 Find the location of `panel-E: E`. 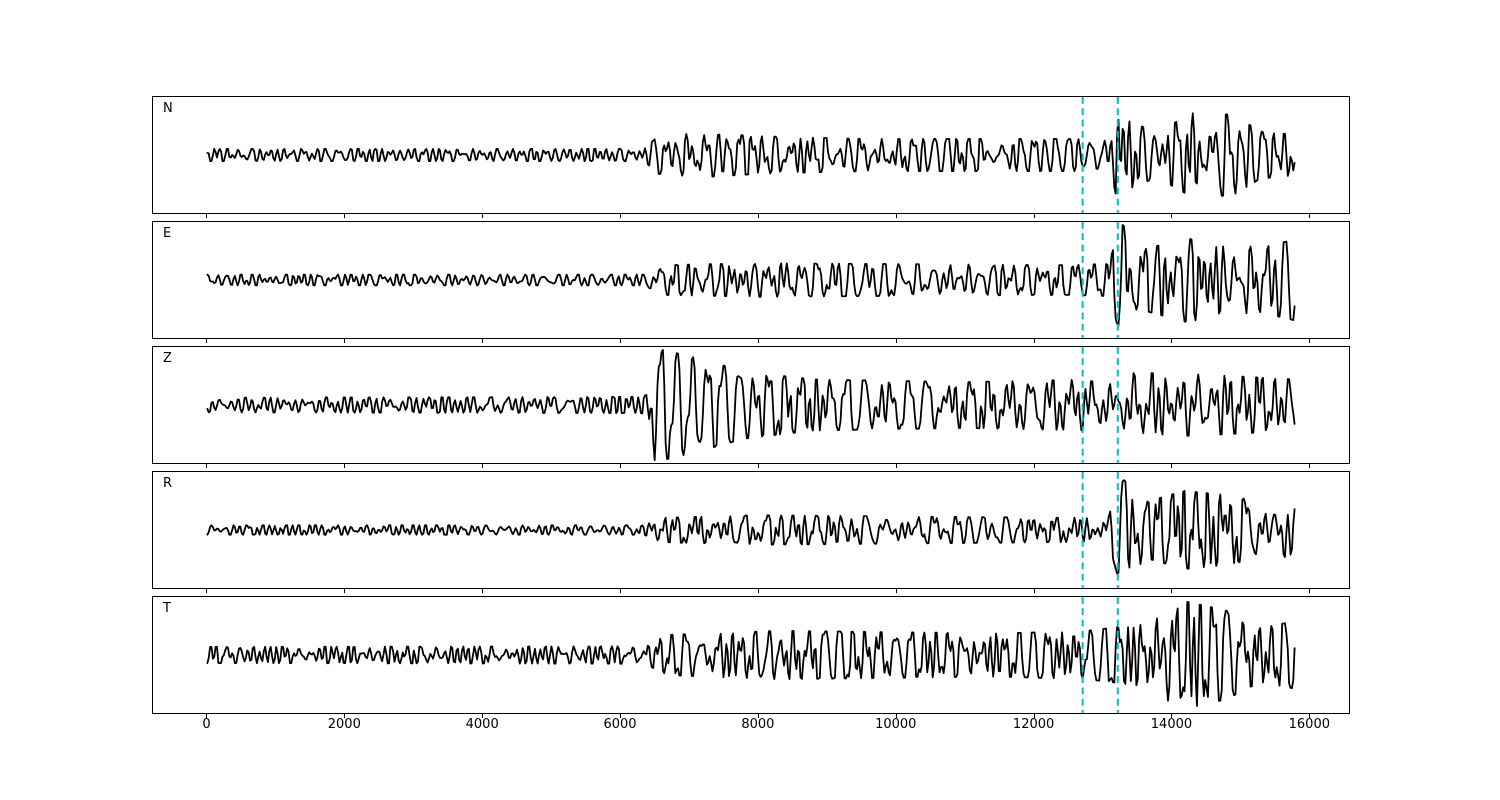

panel-E: E is located at coordinates (751, 280).